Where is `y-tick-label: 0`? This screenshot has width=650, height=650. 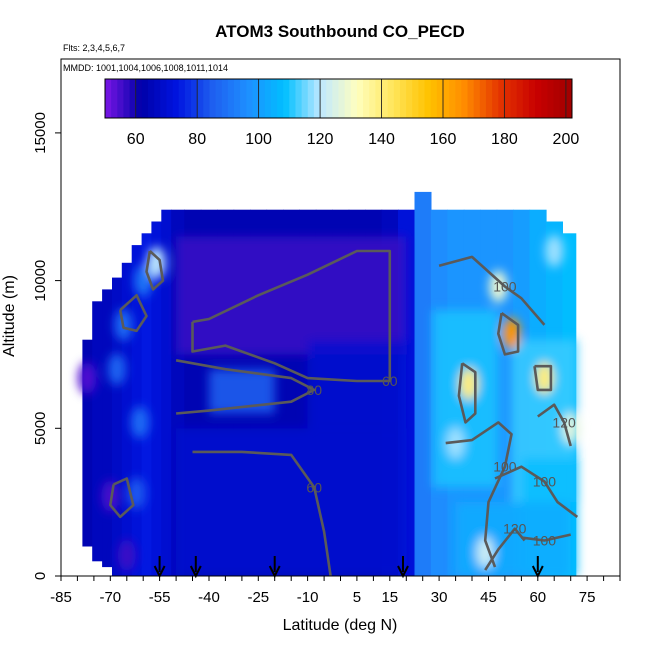 y-tick-label: 0 is located at coordinates (40, 576).